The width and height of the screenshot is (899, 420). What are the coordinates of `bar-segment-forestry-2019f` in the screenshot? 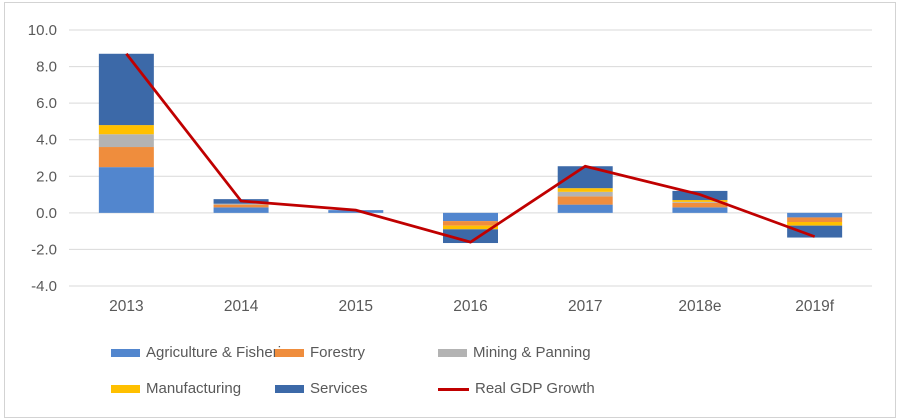 It's located at (815, 219).